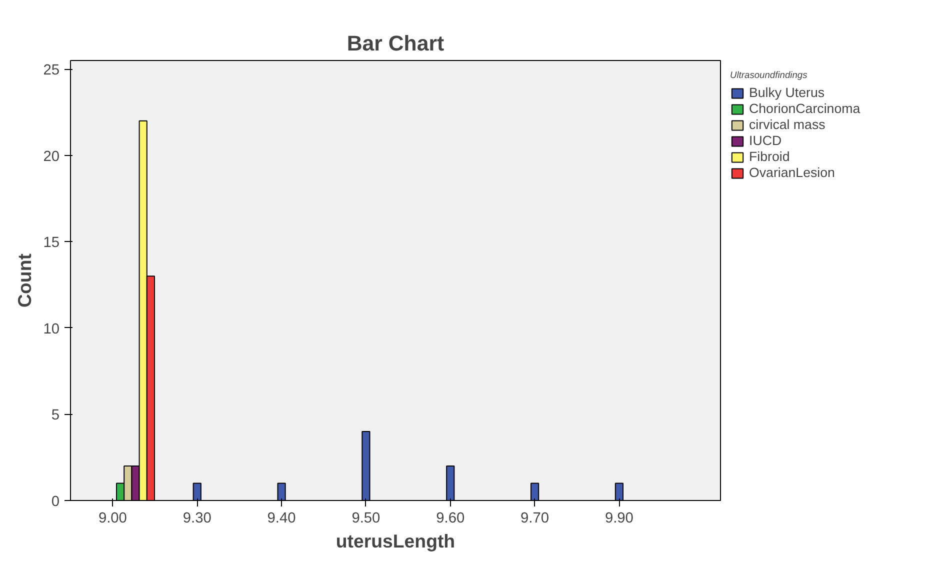  What do you see at coordinates (765, 140) in the screenshot?
I see `legend-label: IUCD` at bounding box center [765, 140].